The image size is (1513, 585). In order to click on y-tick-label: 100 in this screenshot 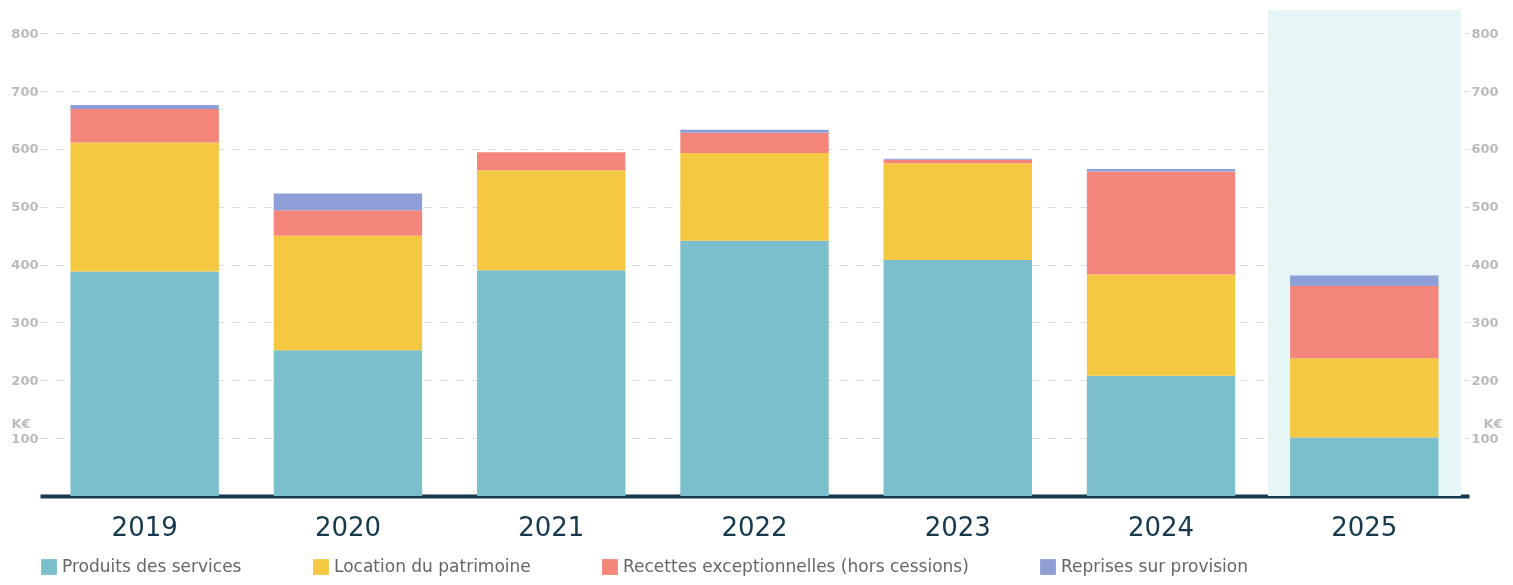, I will do `click(25, 438)`.